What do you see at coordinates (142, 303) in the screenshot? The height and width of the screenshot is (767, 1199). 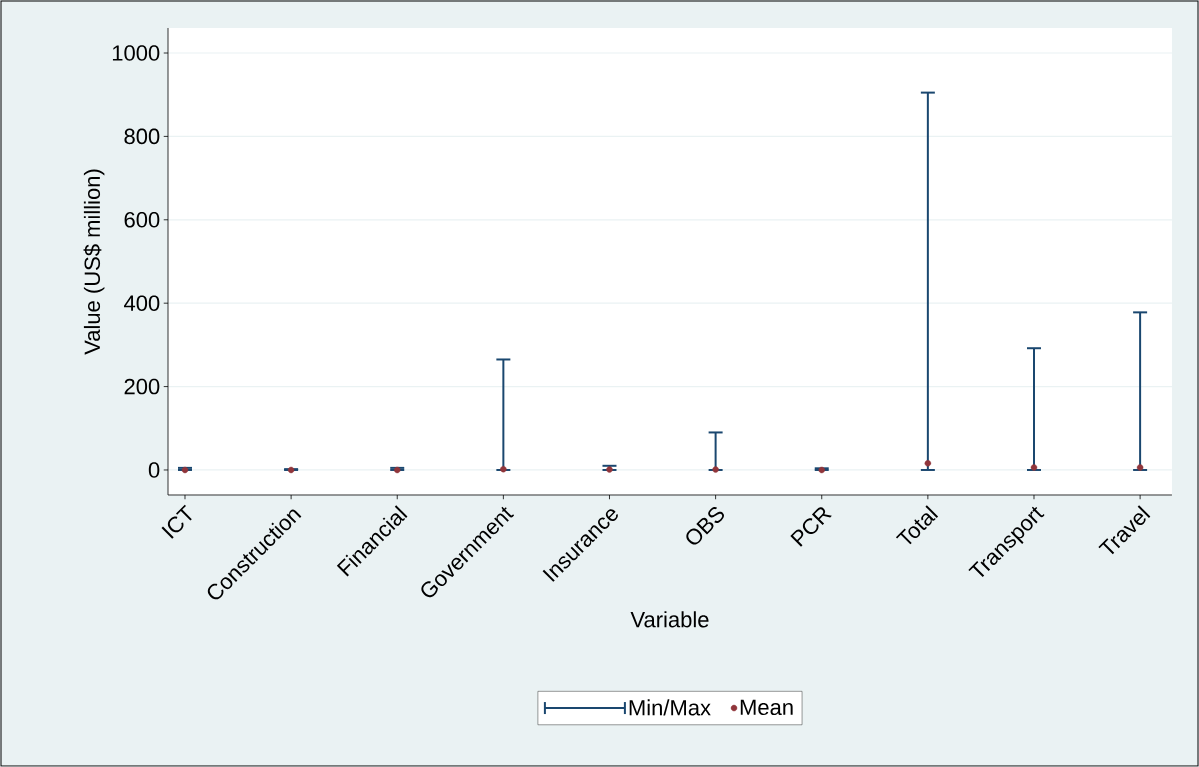 I see `y-tick-label: 400` at bounding box center [142, 303].